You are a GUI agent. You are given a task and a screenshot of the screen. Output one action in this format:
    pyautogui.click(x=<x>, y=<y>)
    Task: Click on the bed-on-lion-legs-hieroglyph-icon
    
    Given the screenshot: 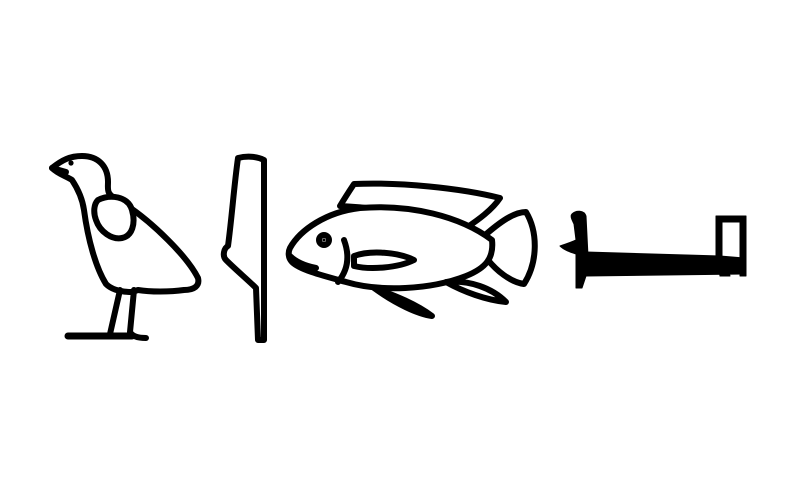 What is the action you would take?
    pyautogui.click(x=653, y=249)
    